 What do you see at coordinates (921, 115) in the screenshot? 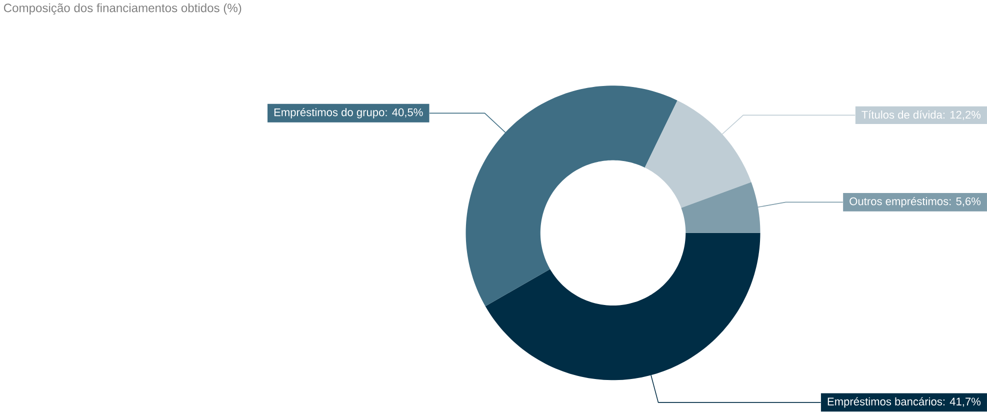
I see `slice-label: Títulos de dívida: 12,2%` at bounding box center [921, 115].